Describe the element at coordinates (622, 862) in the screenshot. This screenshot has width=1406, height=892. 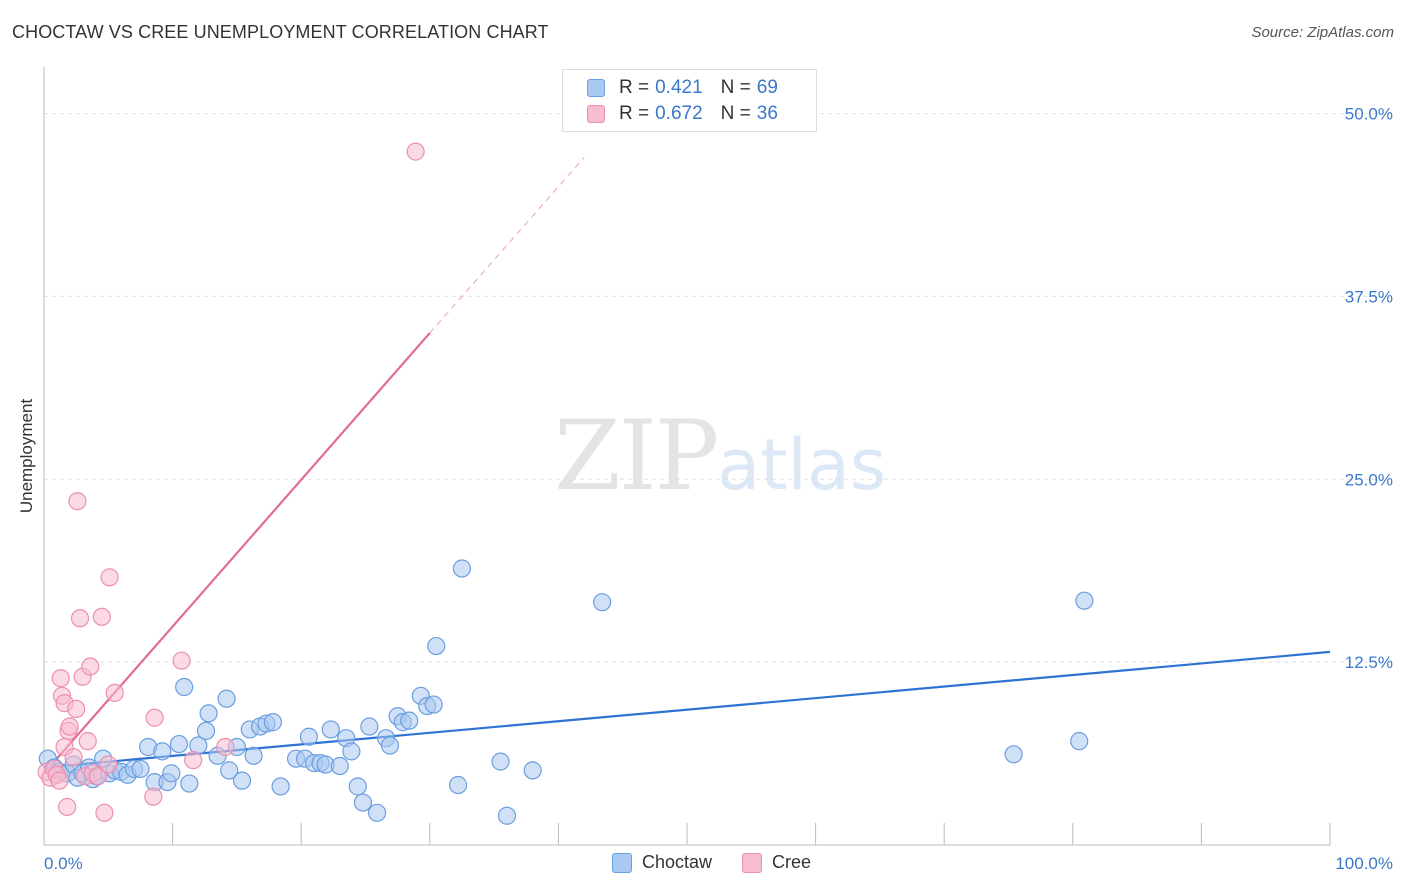
I see `choctaw-legend-swatch` at that location.